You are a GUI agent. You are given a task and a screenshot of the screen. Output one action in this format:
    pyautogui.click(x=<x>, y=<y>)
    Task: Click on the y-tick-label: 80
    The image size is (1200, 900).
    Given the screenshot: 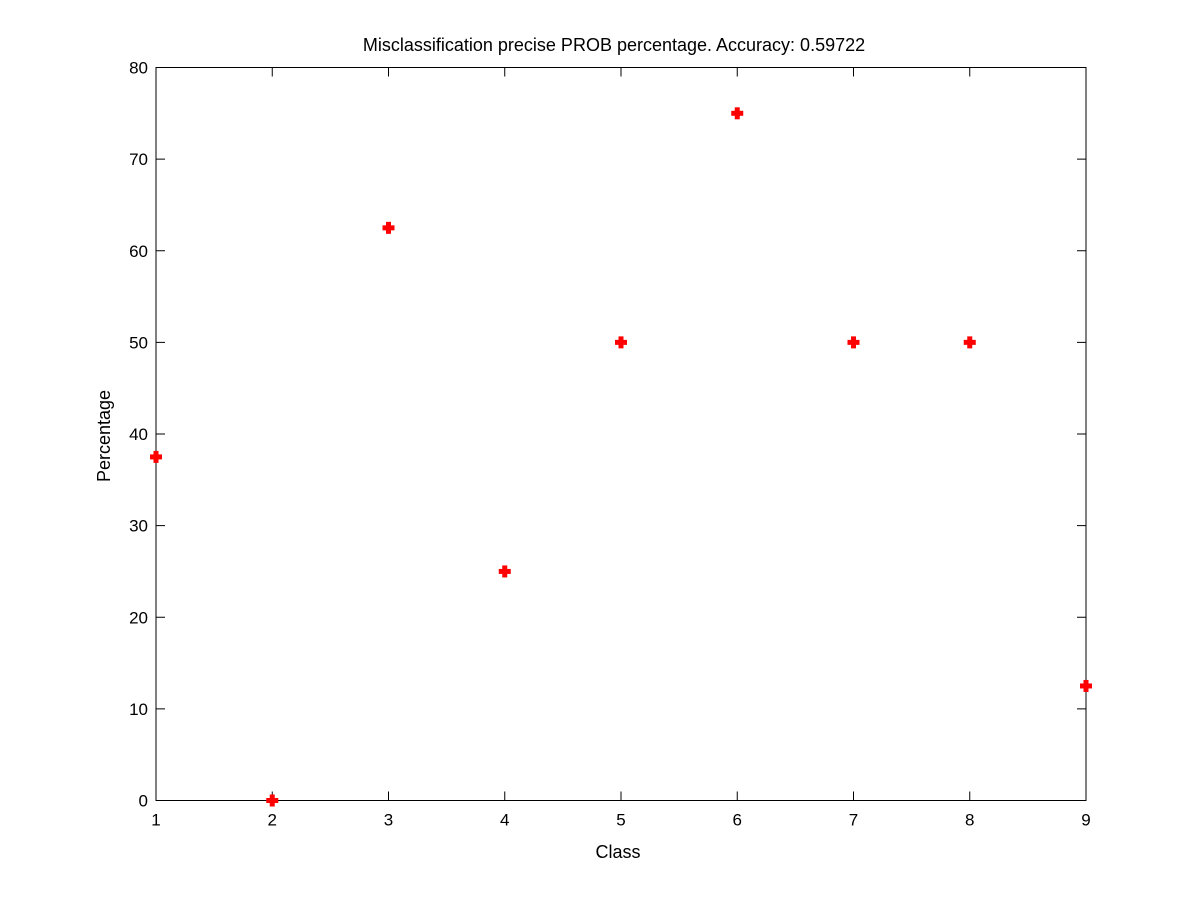 What is the action you would take?
    pyautogui.click(x=138, y=68)
    